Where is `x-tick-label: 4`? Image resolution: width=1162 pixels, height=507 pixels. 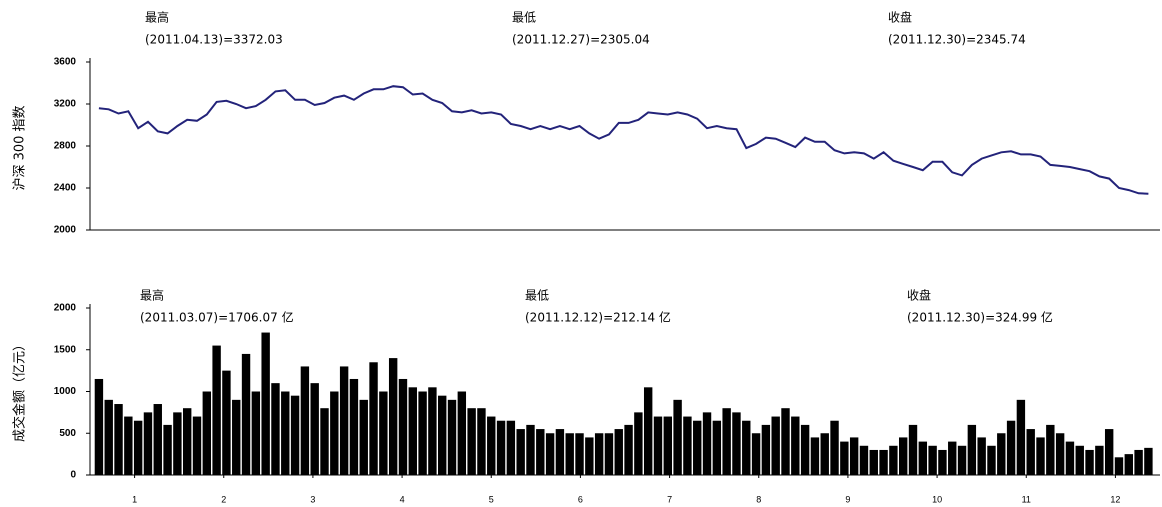
x-tick-label: 4 is located at coordinates (402, 499).